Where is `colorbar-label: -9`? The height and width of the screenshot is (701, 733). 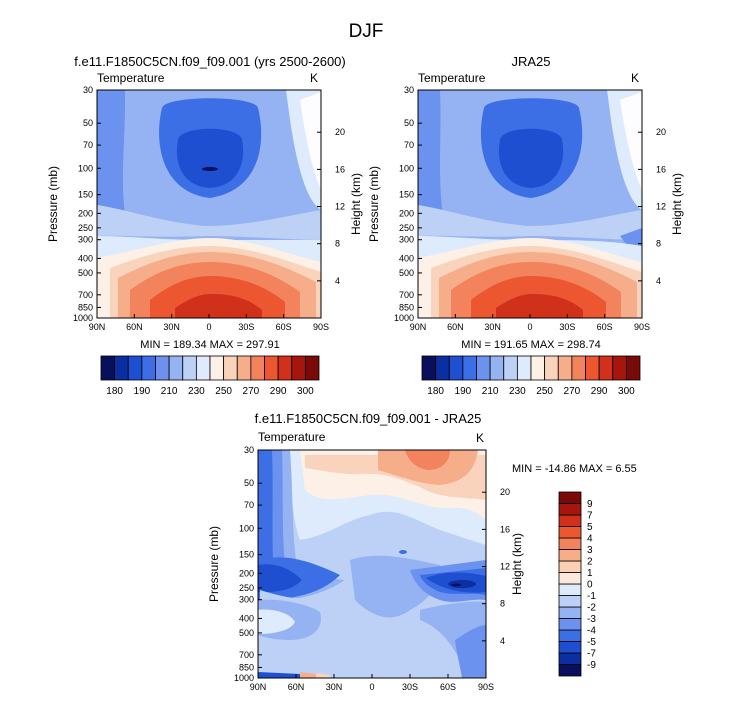
colorbar-label: -9 is located at coordinates (591, 665).